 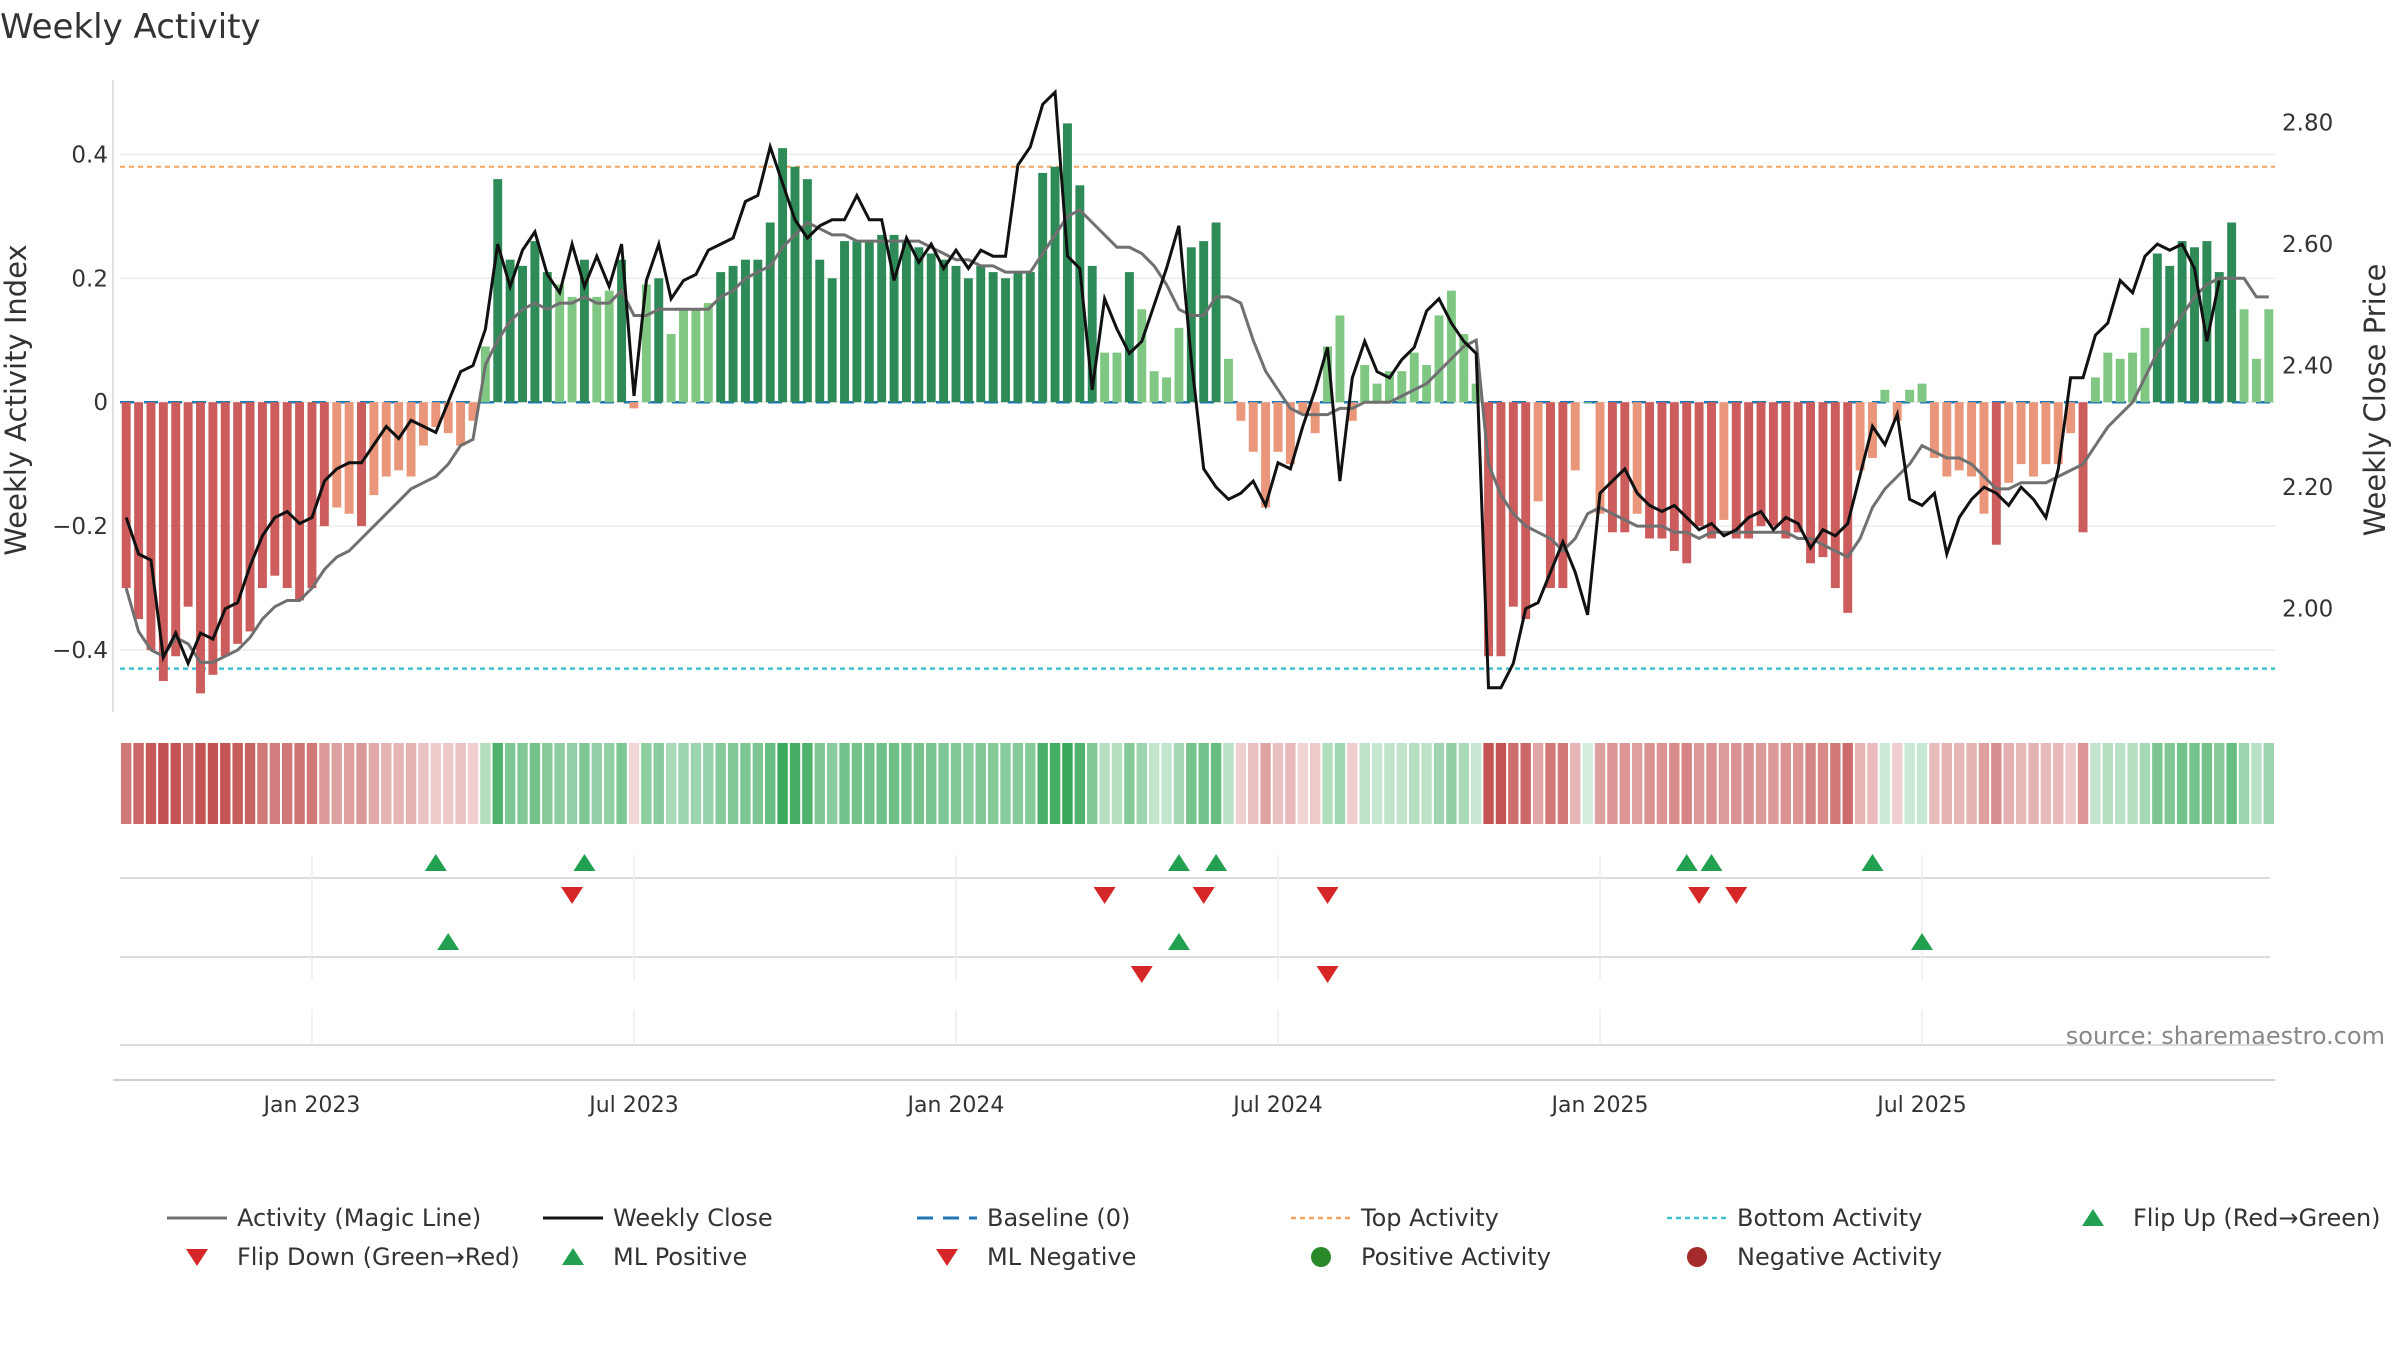 I want to click on activity-heat-strip, so click(x=1197, y=783).